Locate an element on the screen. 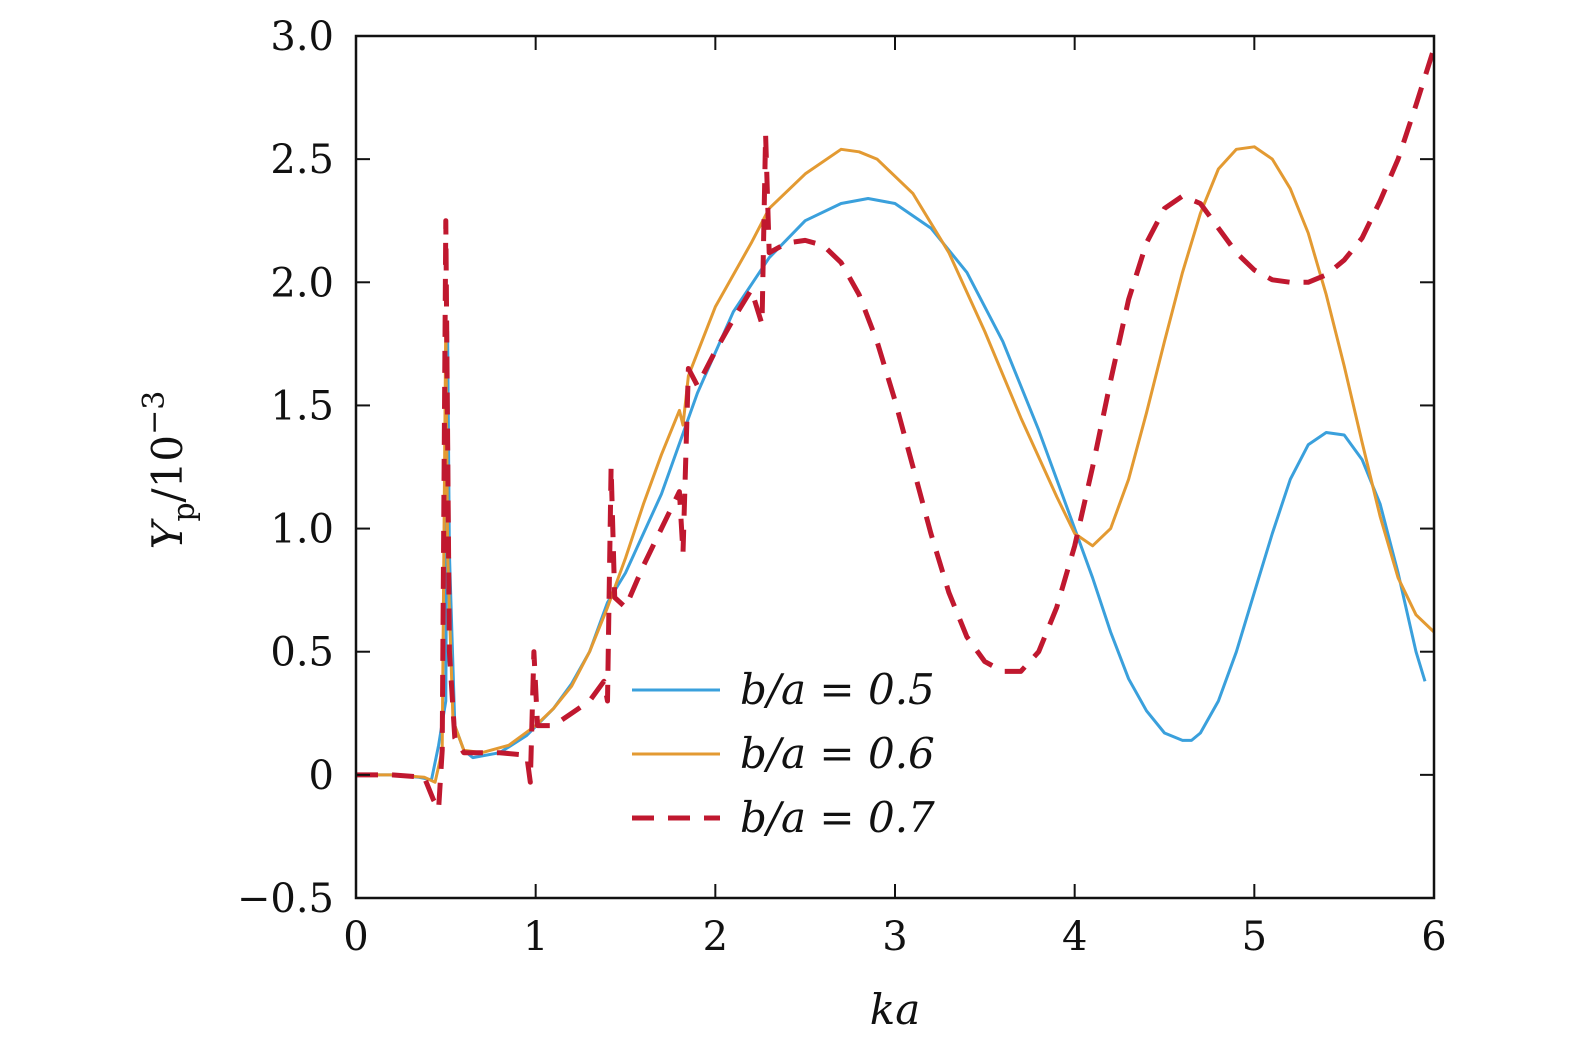  y-tick-label-1: 0 is located at coordinates (321, 776).